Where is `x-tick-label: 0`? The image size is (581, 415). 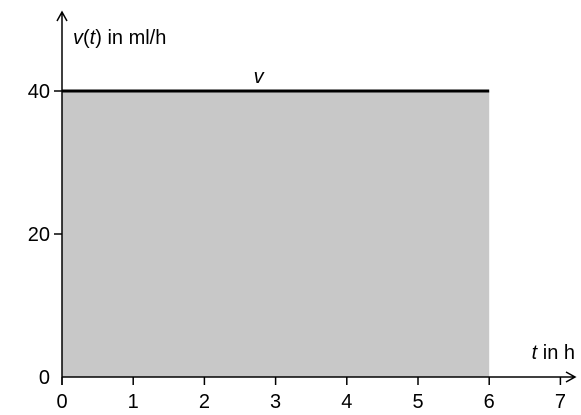
x-tick-label: 0 is located at coordinates (61, 402).